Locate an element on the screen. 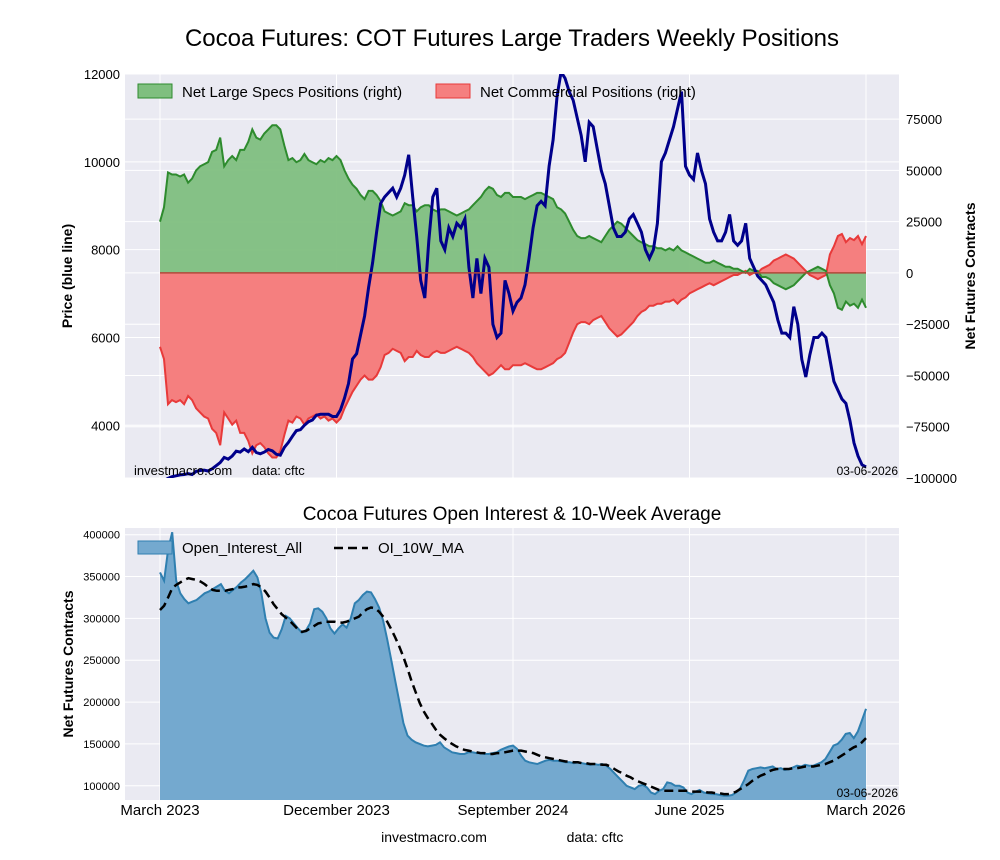 Image resolution: width=1000 pixels, height=860 pixels. net-tick-label: 50000 is located at coordinates (924, 170).